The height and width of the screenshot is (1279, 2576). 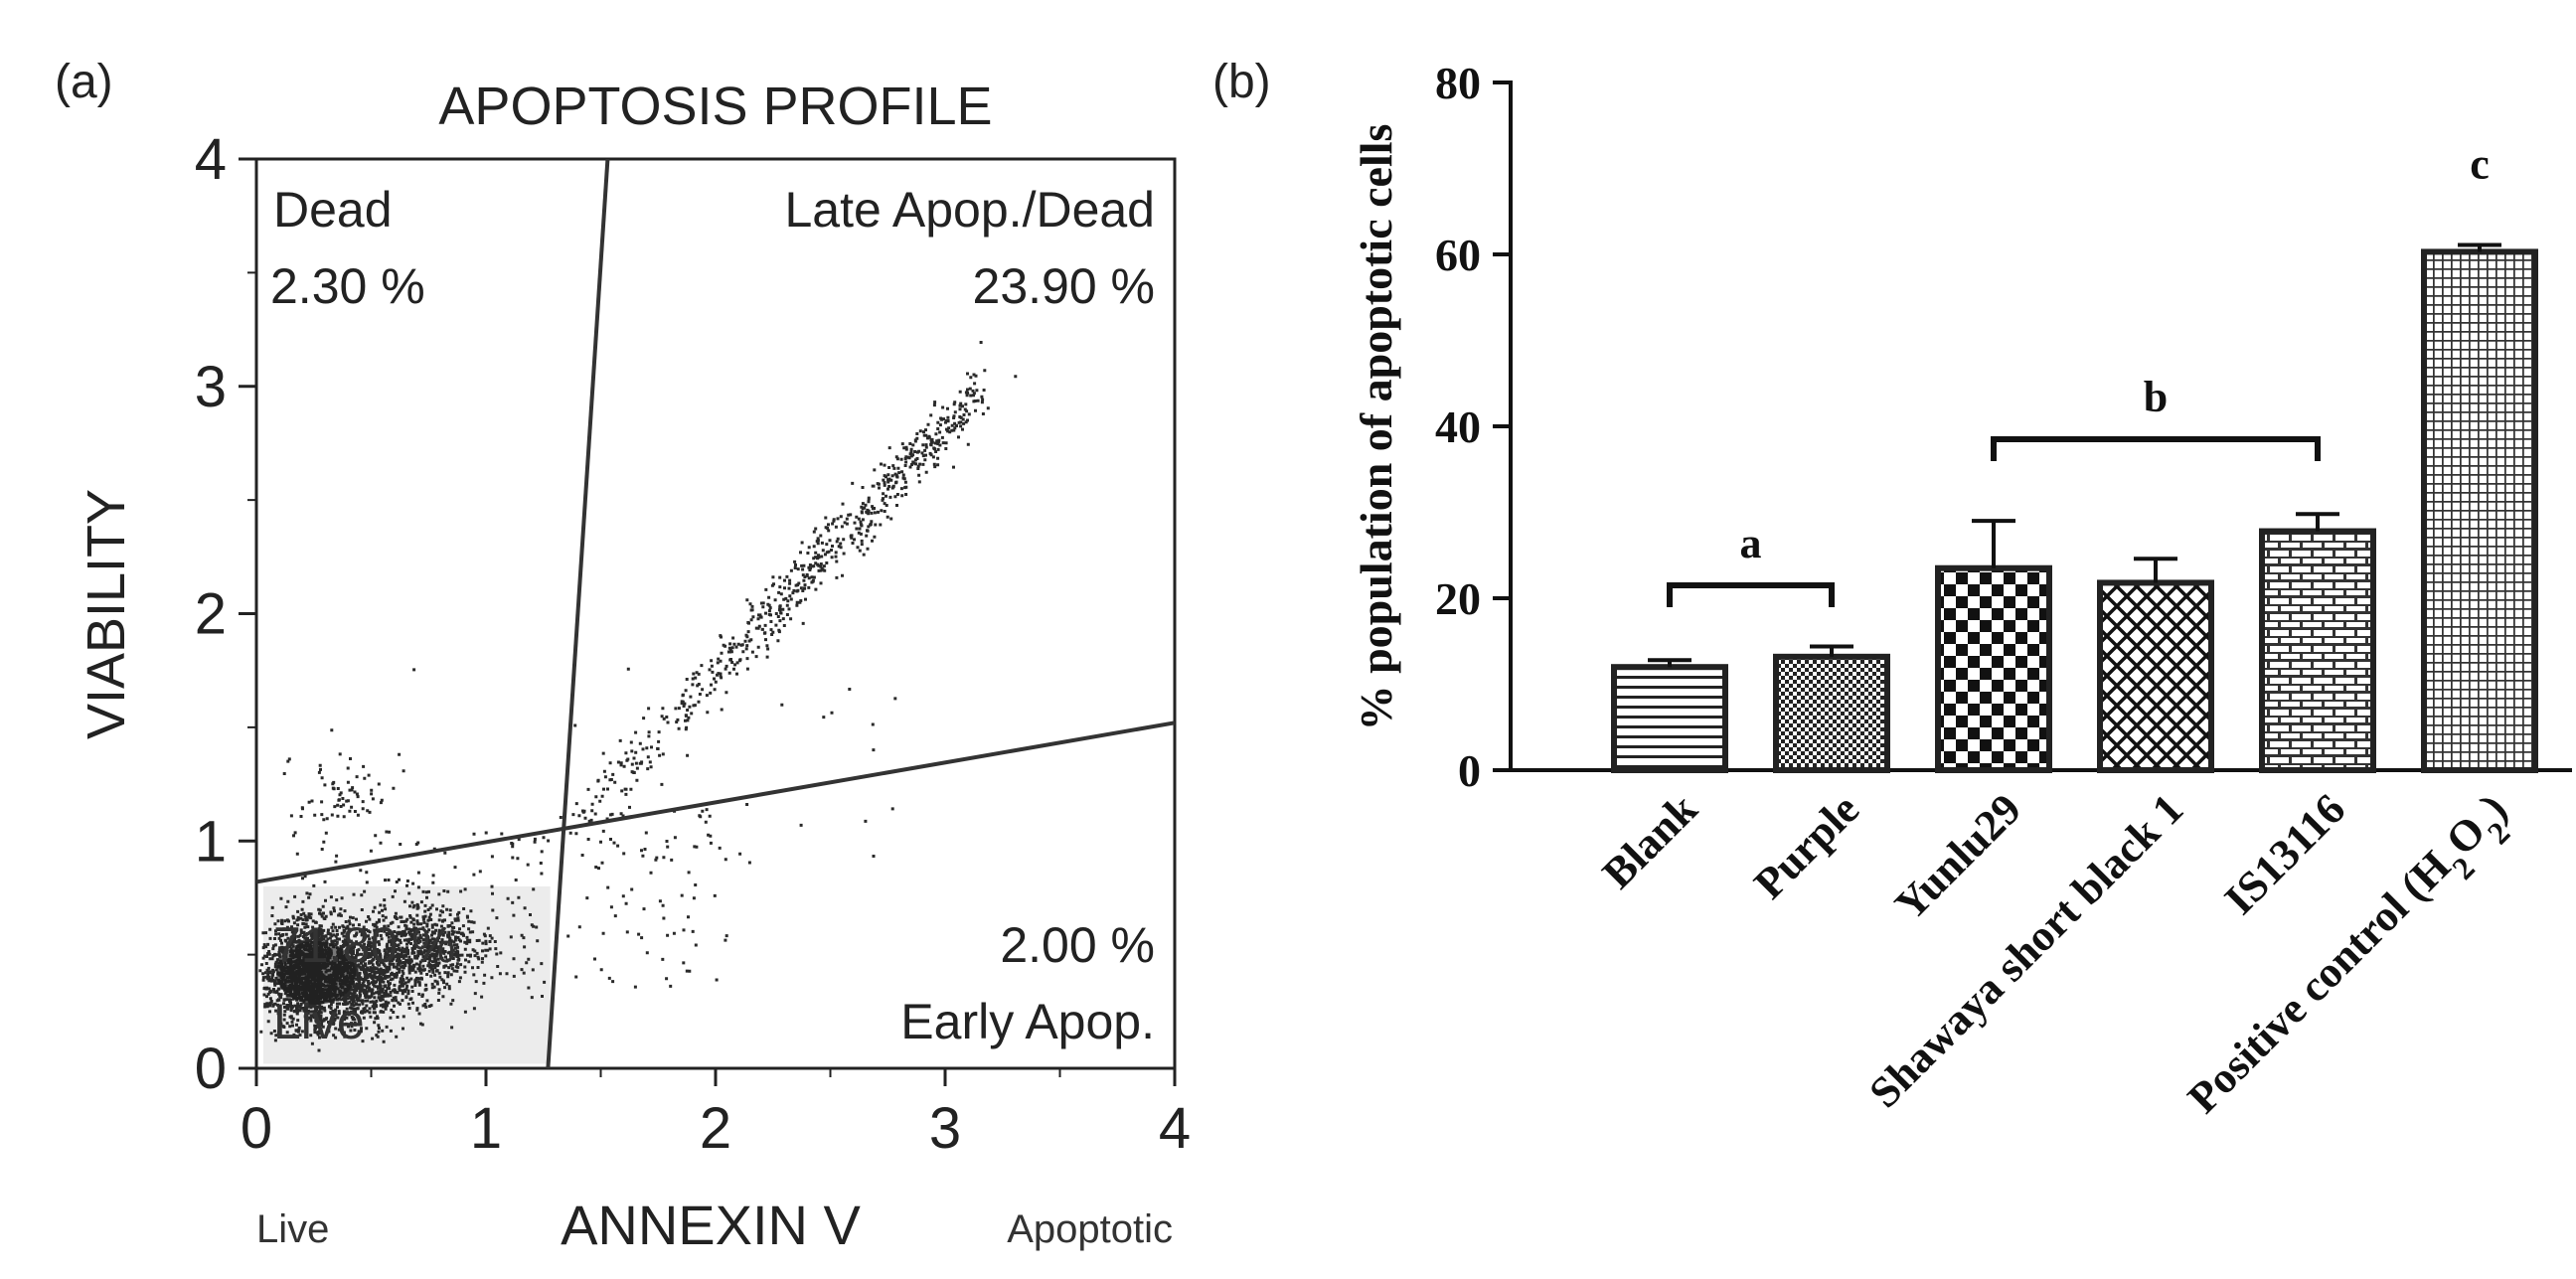 I want to click on quadrant-line-horizontal, so click(x=715, y=802).